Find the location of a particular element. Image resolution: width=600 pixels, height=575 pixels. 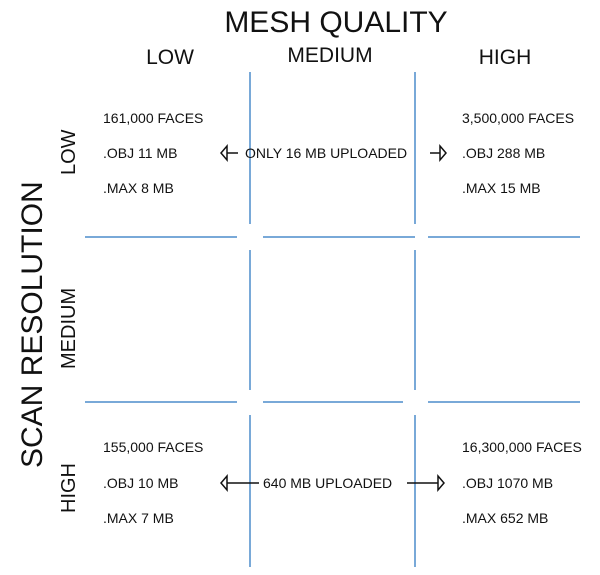

grid-vline-2-bottom is located at coordinates (415, 491).